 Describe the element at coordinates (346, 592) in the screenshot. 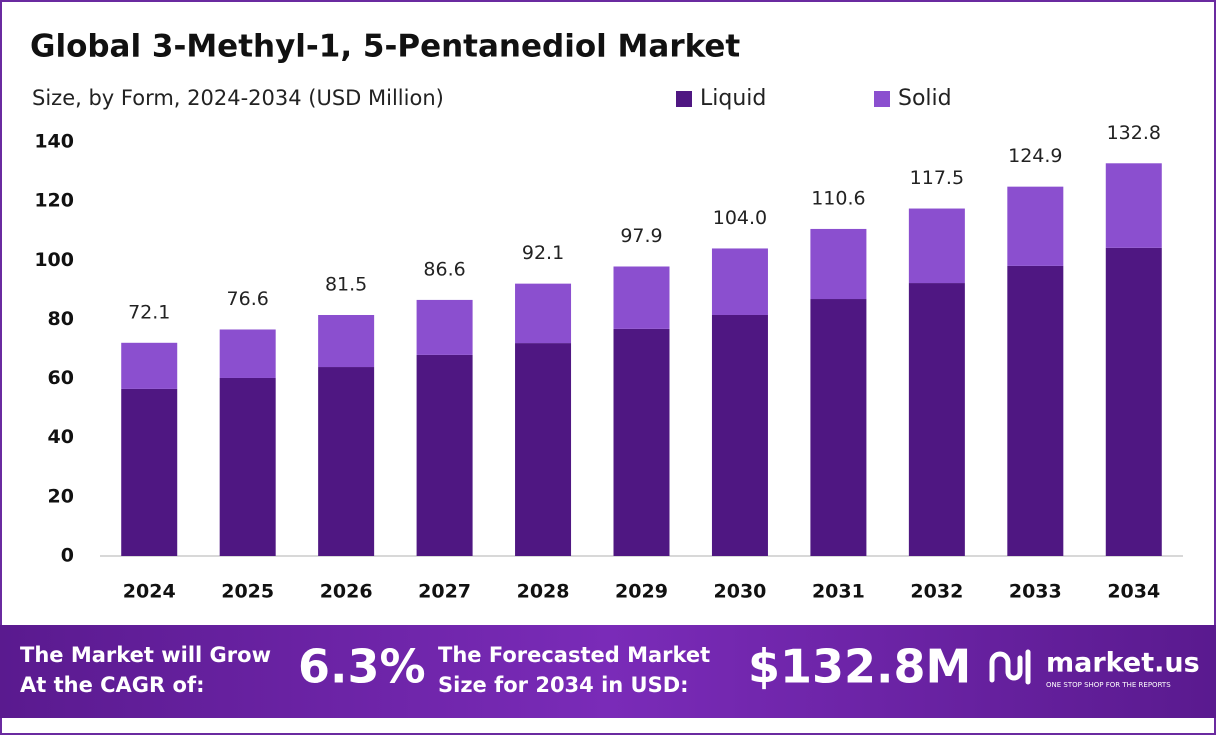

I see `x-tick-label: 2026` at that location.